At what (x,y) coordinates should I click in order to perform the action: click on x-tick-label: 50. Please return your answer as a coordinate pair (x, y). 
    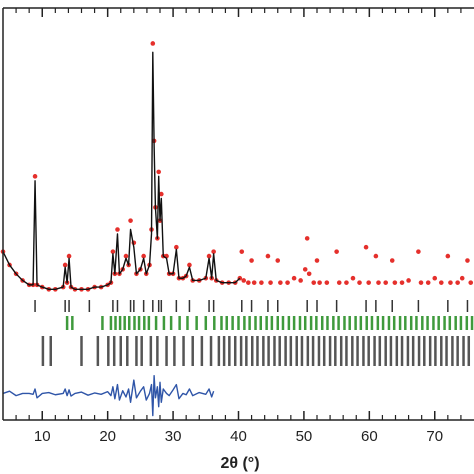
    Looking at the image, I should click on (304, 436).